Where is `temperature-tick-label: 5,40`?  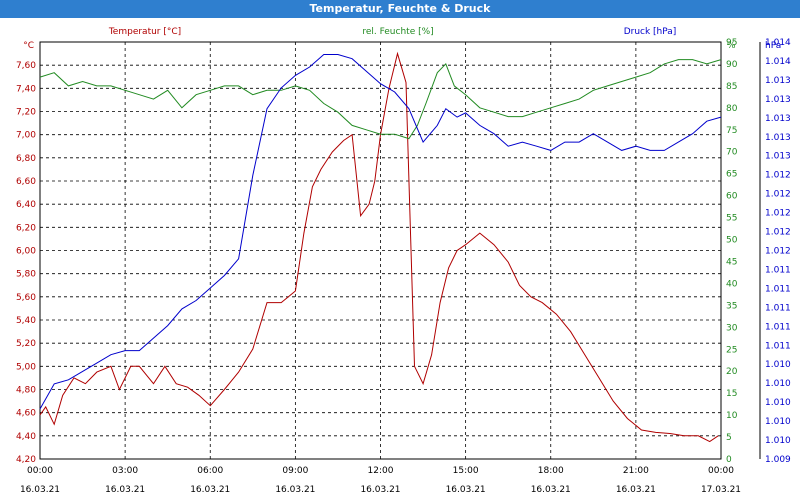 temperature-tick-label: 5,40 is located at coordinates (26, 321).